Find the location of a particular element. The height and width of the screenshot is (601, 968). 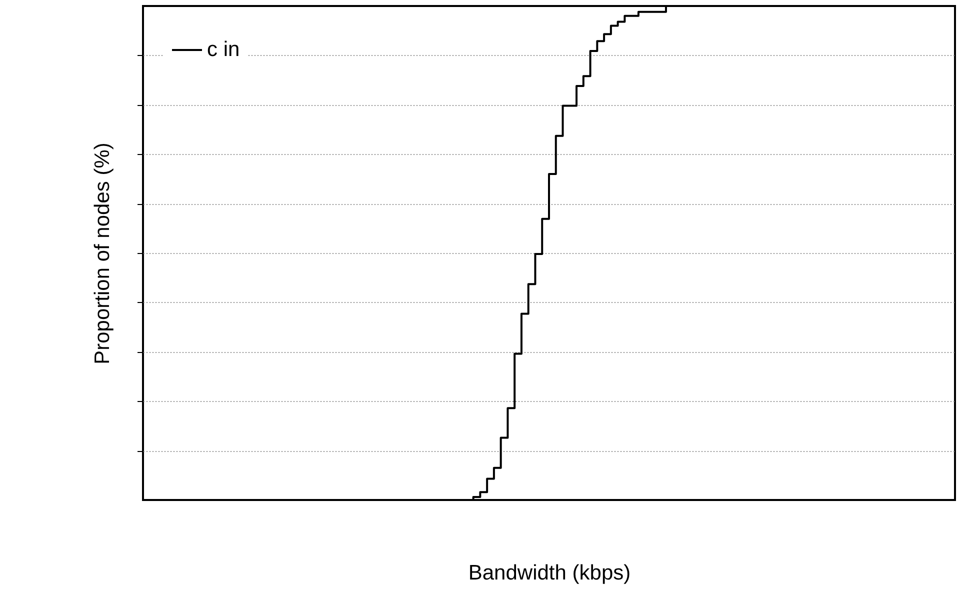

x-axis-title: Bandwidth (kbps) is located at coordinates (549, 573).